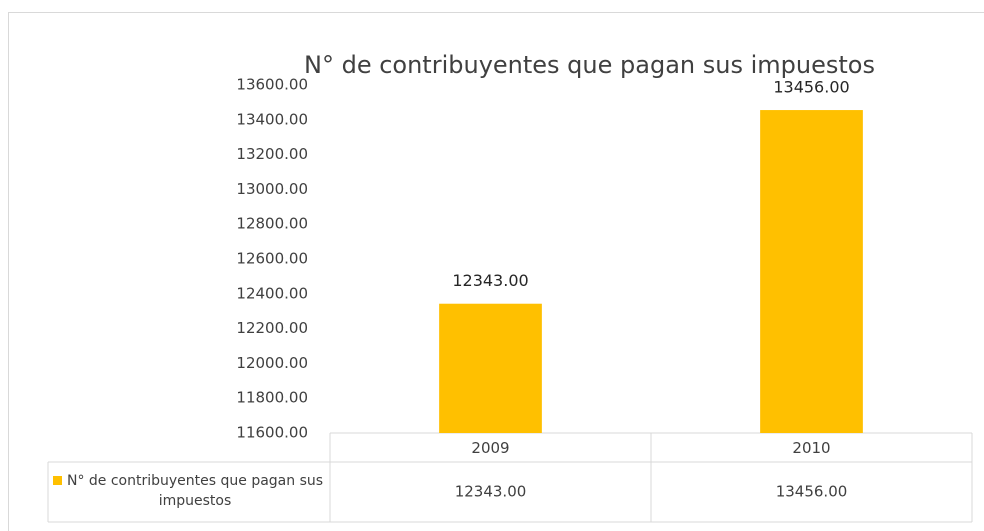 The image size is (984, 531). What do you see at coordinates (57, 480) in the screenshot?
I see `legend-key` at bounding box center [57, 480].